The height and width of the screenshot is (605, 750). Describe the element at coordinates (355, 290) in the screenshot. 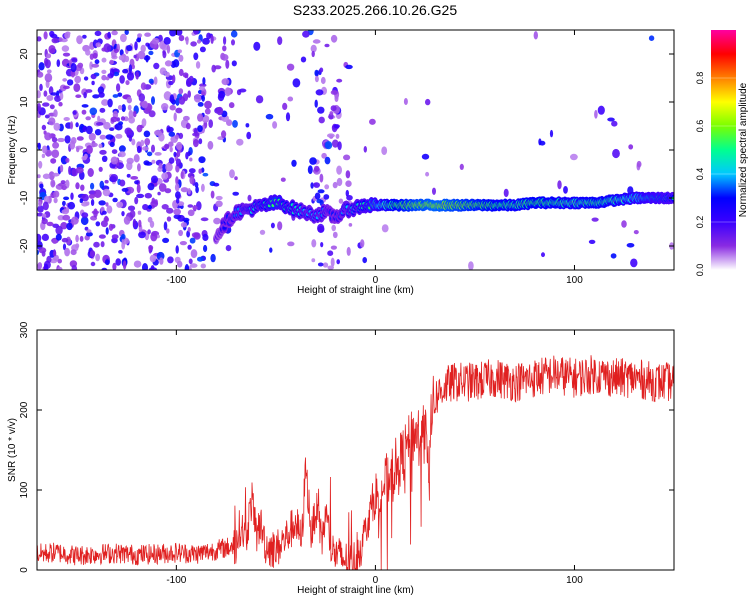

I see `x-axis-label: Height of straight line (km)` at that location.